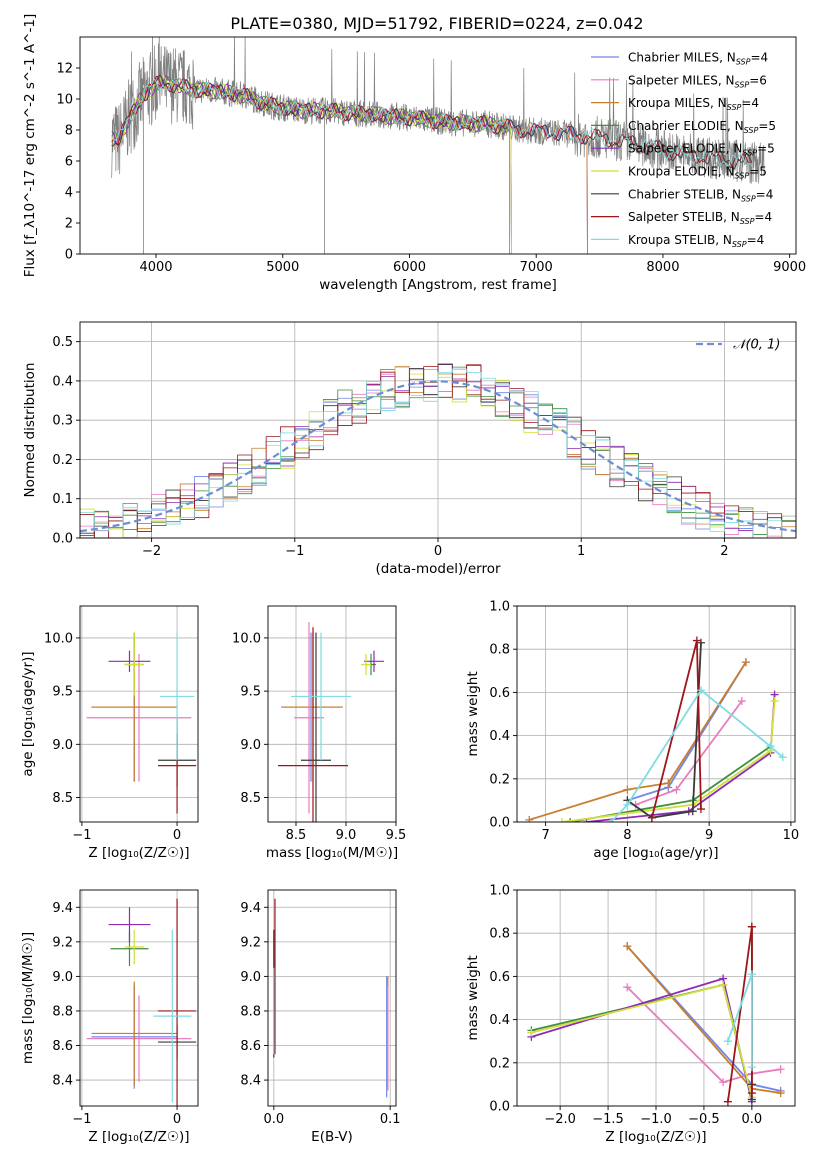 The image size is (819, 1170). Describe the element at coordinates (62, 798) in the screenshot. I see `y-tick-label: 8.5` at that location.